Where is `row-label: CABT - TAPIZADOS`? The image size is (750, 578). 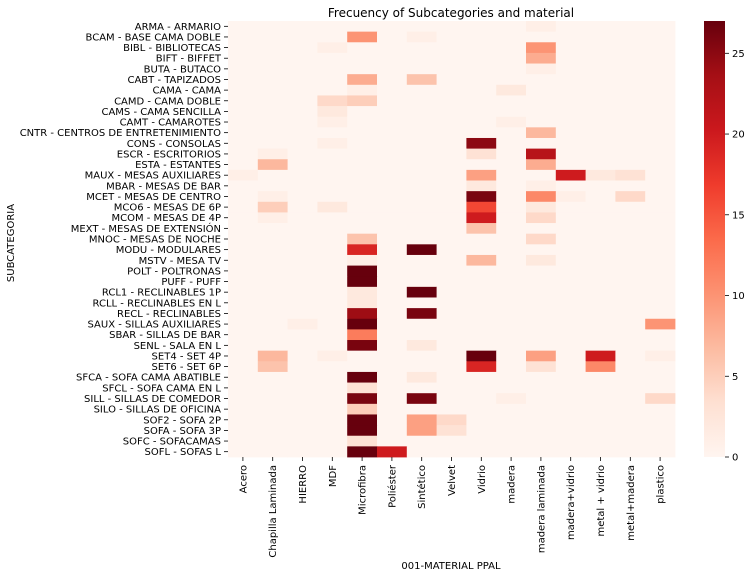
row-label: CABT - TAPIZADOS is located at coordinates (174, 80).